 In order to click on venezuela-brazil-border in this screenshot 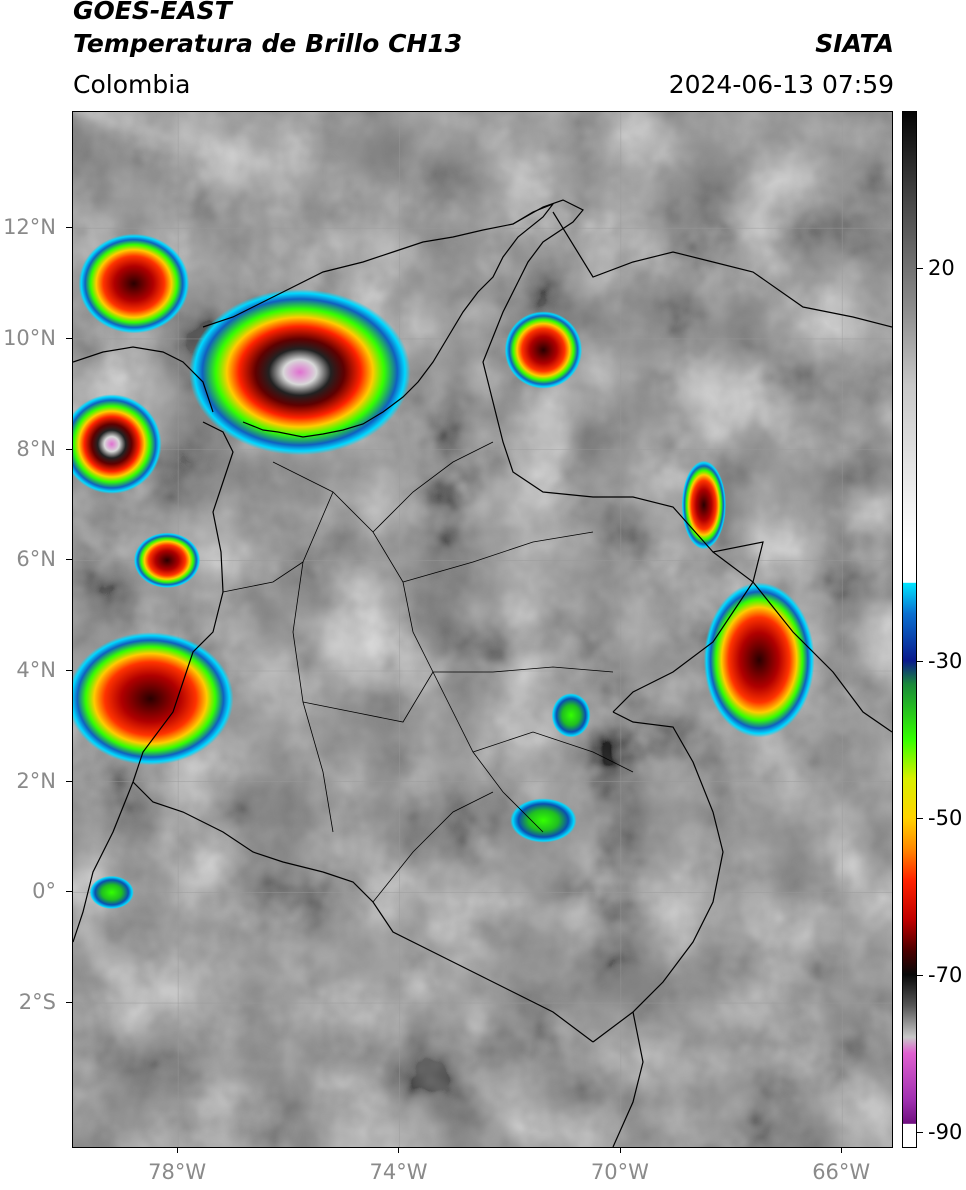, I will do `click(802, 642)`.